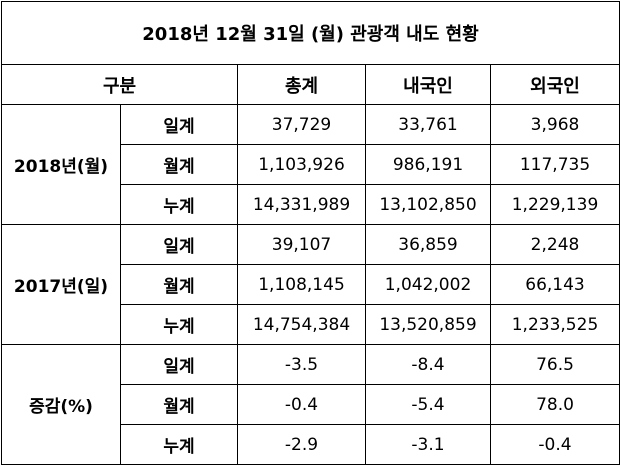 The image size is (620, 468). Describe the element at coordinates (301, 244) in the screenshot. I see `value-cell: 39,107` at that location.